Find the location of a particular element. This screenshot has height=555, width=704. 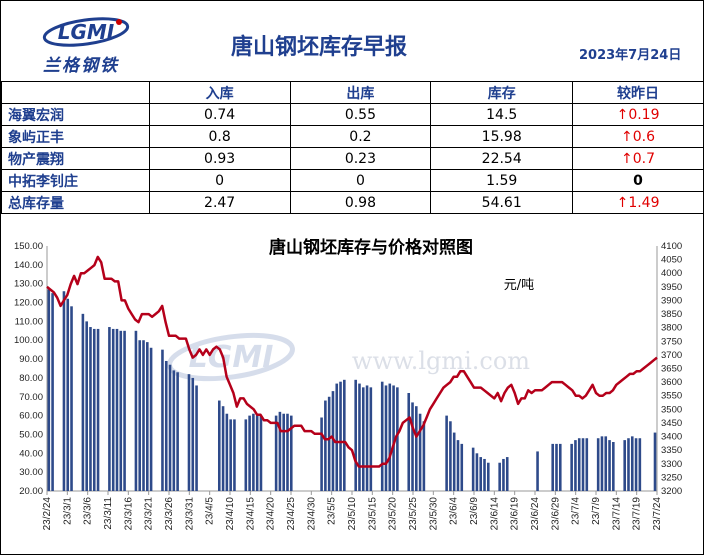

table-row: 海翼宏润 0.74 0.55 14.5 ↑0.19 is located at coordinates (352, 114).